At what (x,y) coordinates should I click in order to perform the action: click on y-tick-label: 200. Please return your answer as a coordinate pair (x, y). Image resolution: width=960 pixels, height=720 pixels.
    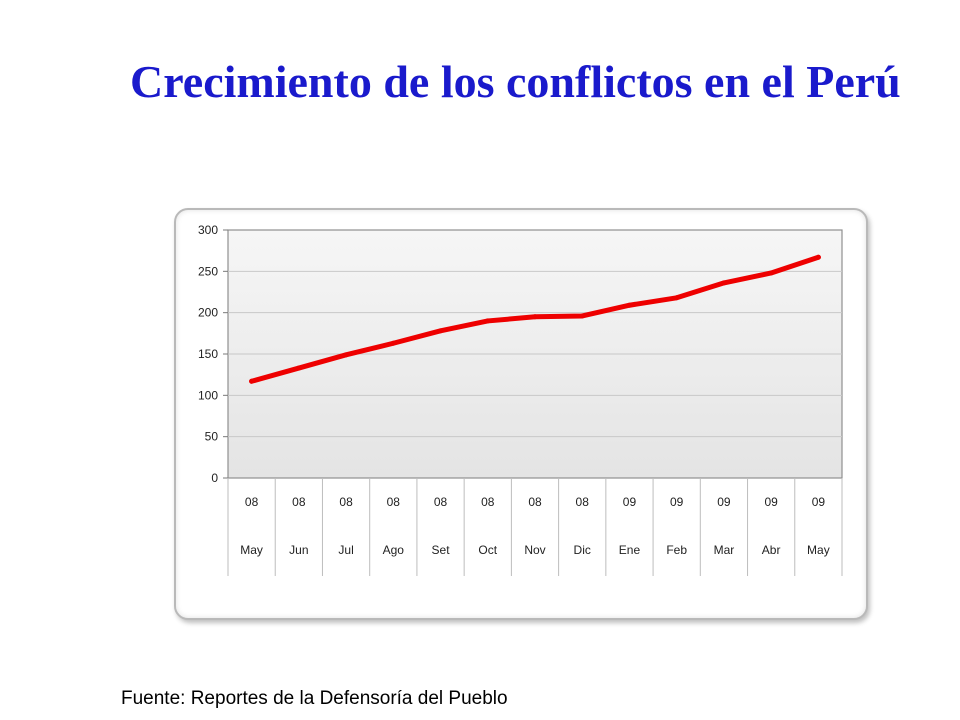
    Looking at the image, I should click on (208, 313).